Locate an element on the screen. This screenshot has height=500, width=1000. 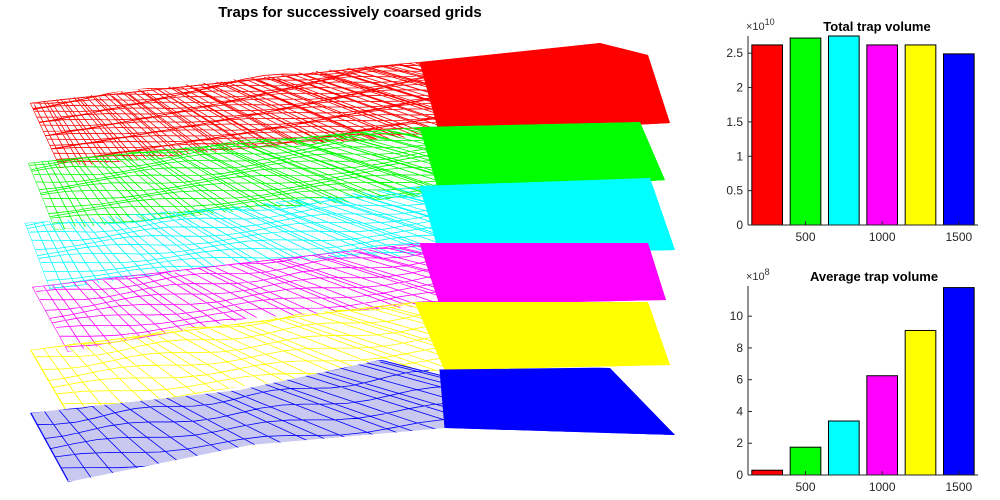
y-tick-label: 10 is located at coordinates (737, 316).